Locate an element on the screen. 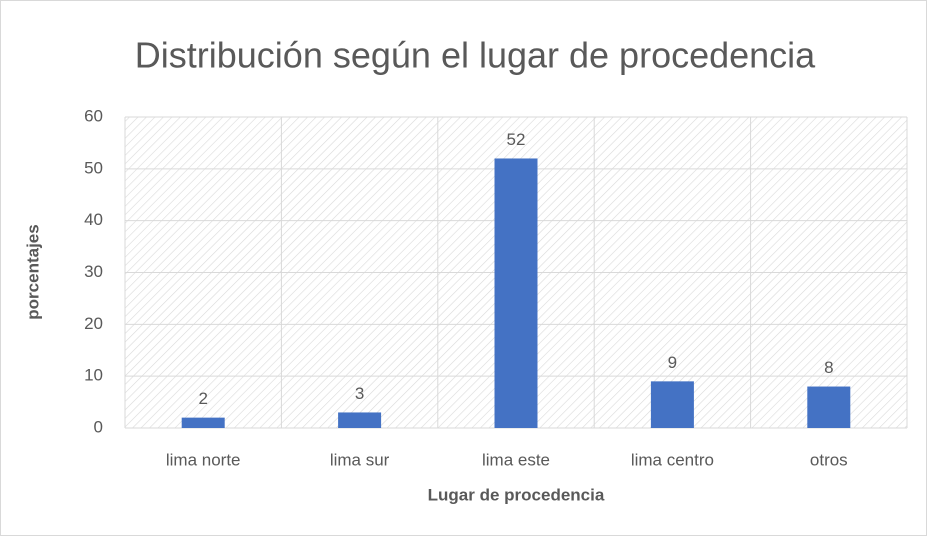 Image resolution: width=927 pixels, height=536 pixels. y-tick-label: 50 is located at coordinates (93, 167).